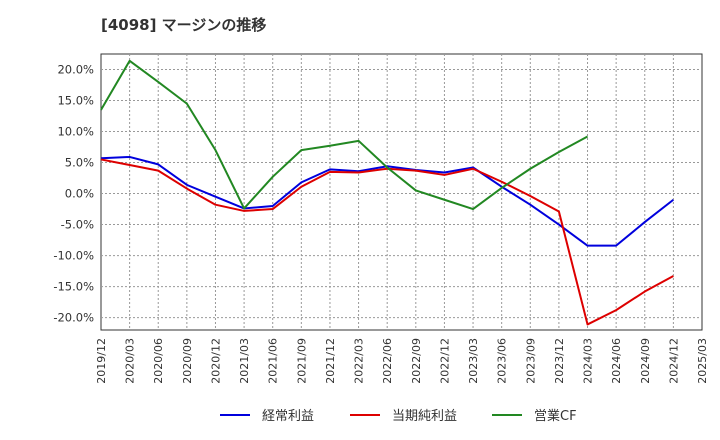 The width and height of the screenshot is (720, 440). Describe the element at coordinates (73, 318) in the screenshot. I see `y-tick-label: -20.0%` at that location.